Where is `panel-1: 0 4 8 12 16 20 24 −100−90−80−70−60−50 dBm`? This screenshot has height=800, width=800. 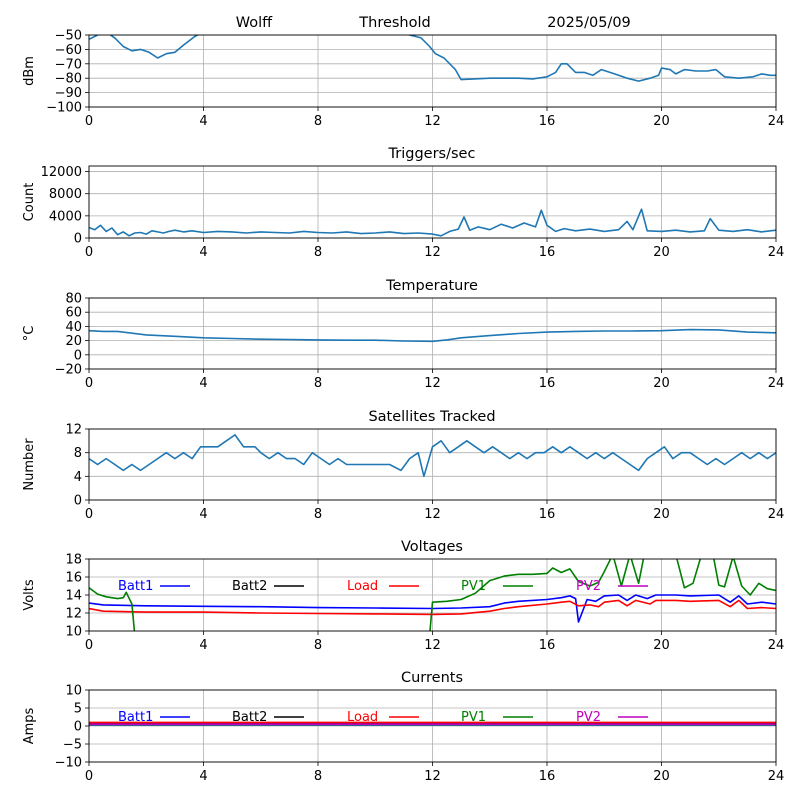
panel-1: 0 4 8 12 16 20 24 −100−90−80−70−60−50 dBm is located at coordinates (403, 79).